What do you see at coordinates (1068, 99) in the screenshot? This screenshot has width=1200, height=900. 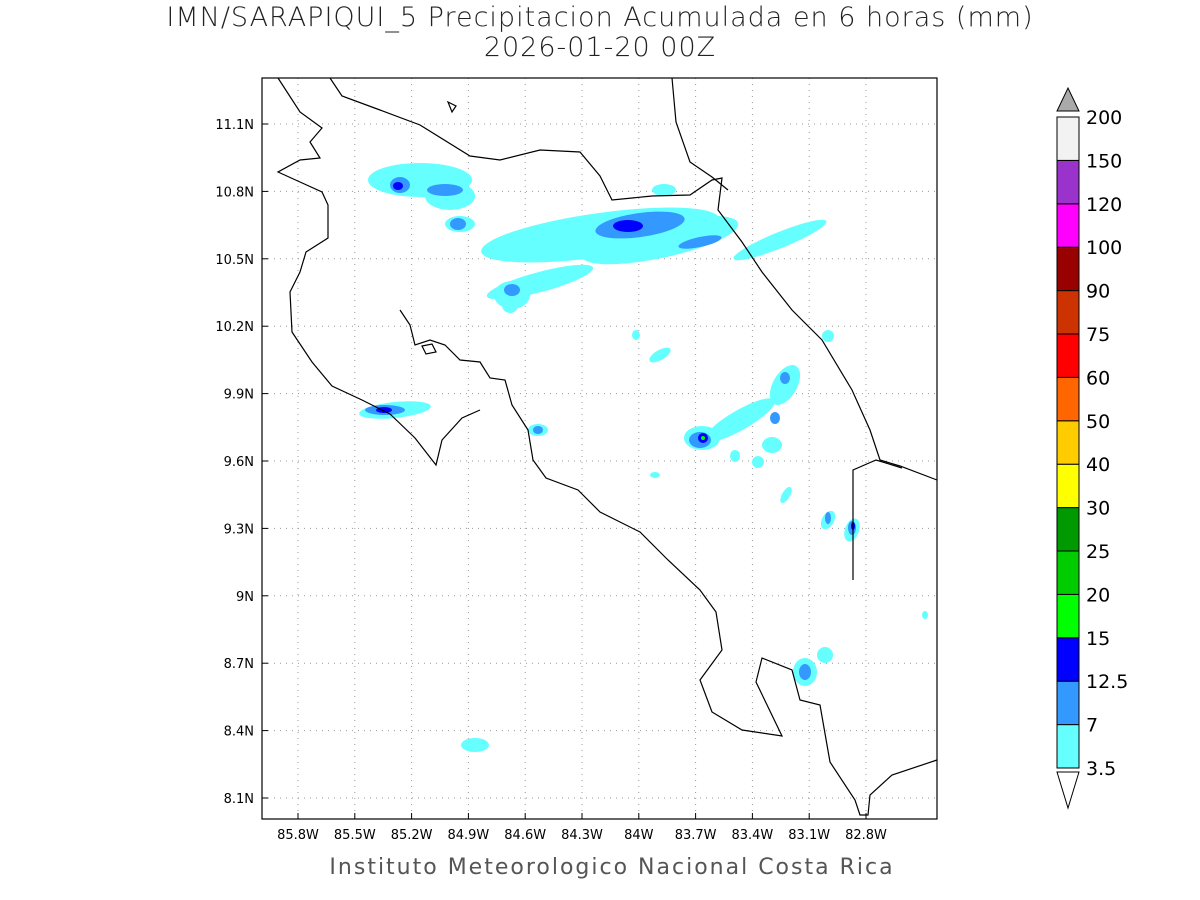 I see `colorbar-over-arrow` at bounding box center [1068, 99].